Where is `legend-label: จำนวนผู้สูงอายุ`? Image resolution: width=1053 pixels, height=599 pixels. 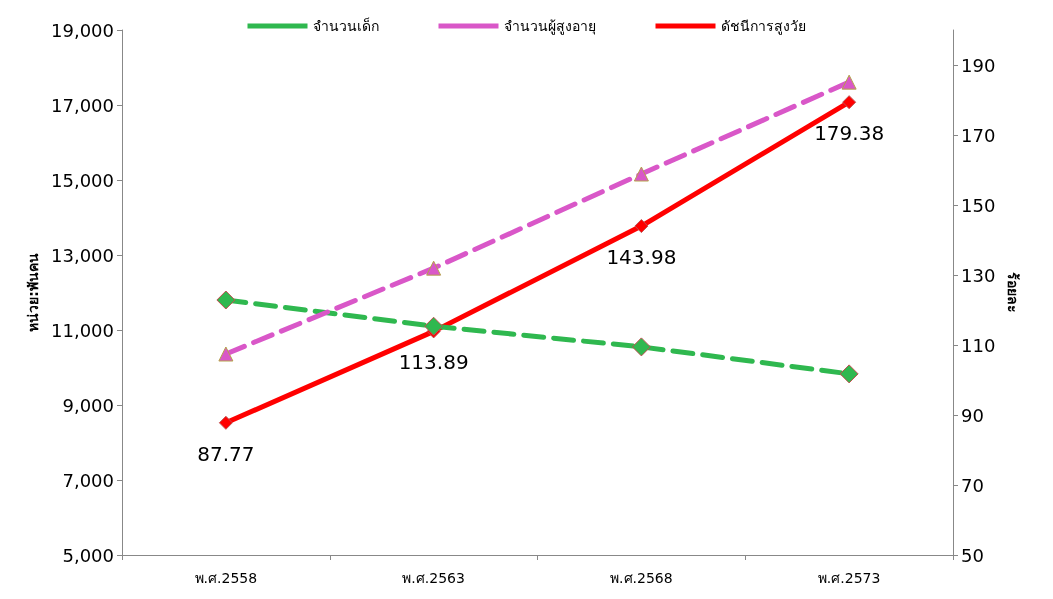 legend-label: จำนวนผู้สูงอายุ is located at coordinates (549, 26).